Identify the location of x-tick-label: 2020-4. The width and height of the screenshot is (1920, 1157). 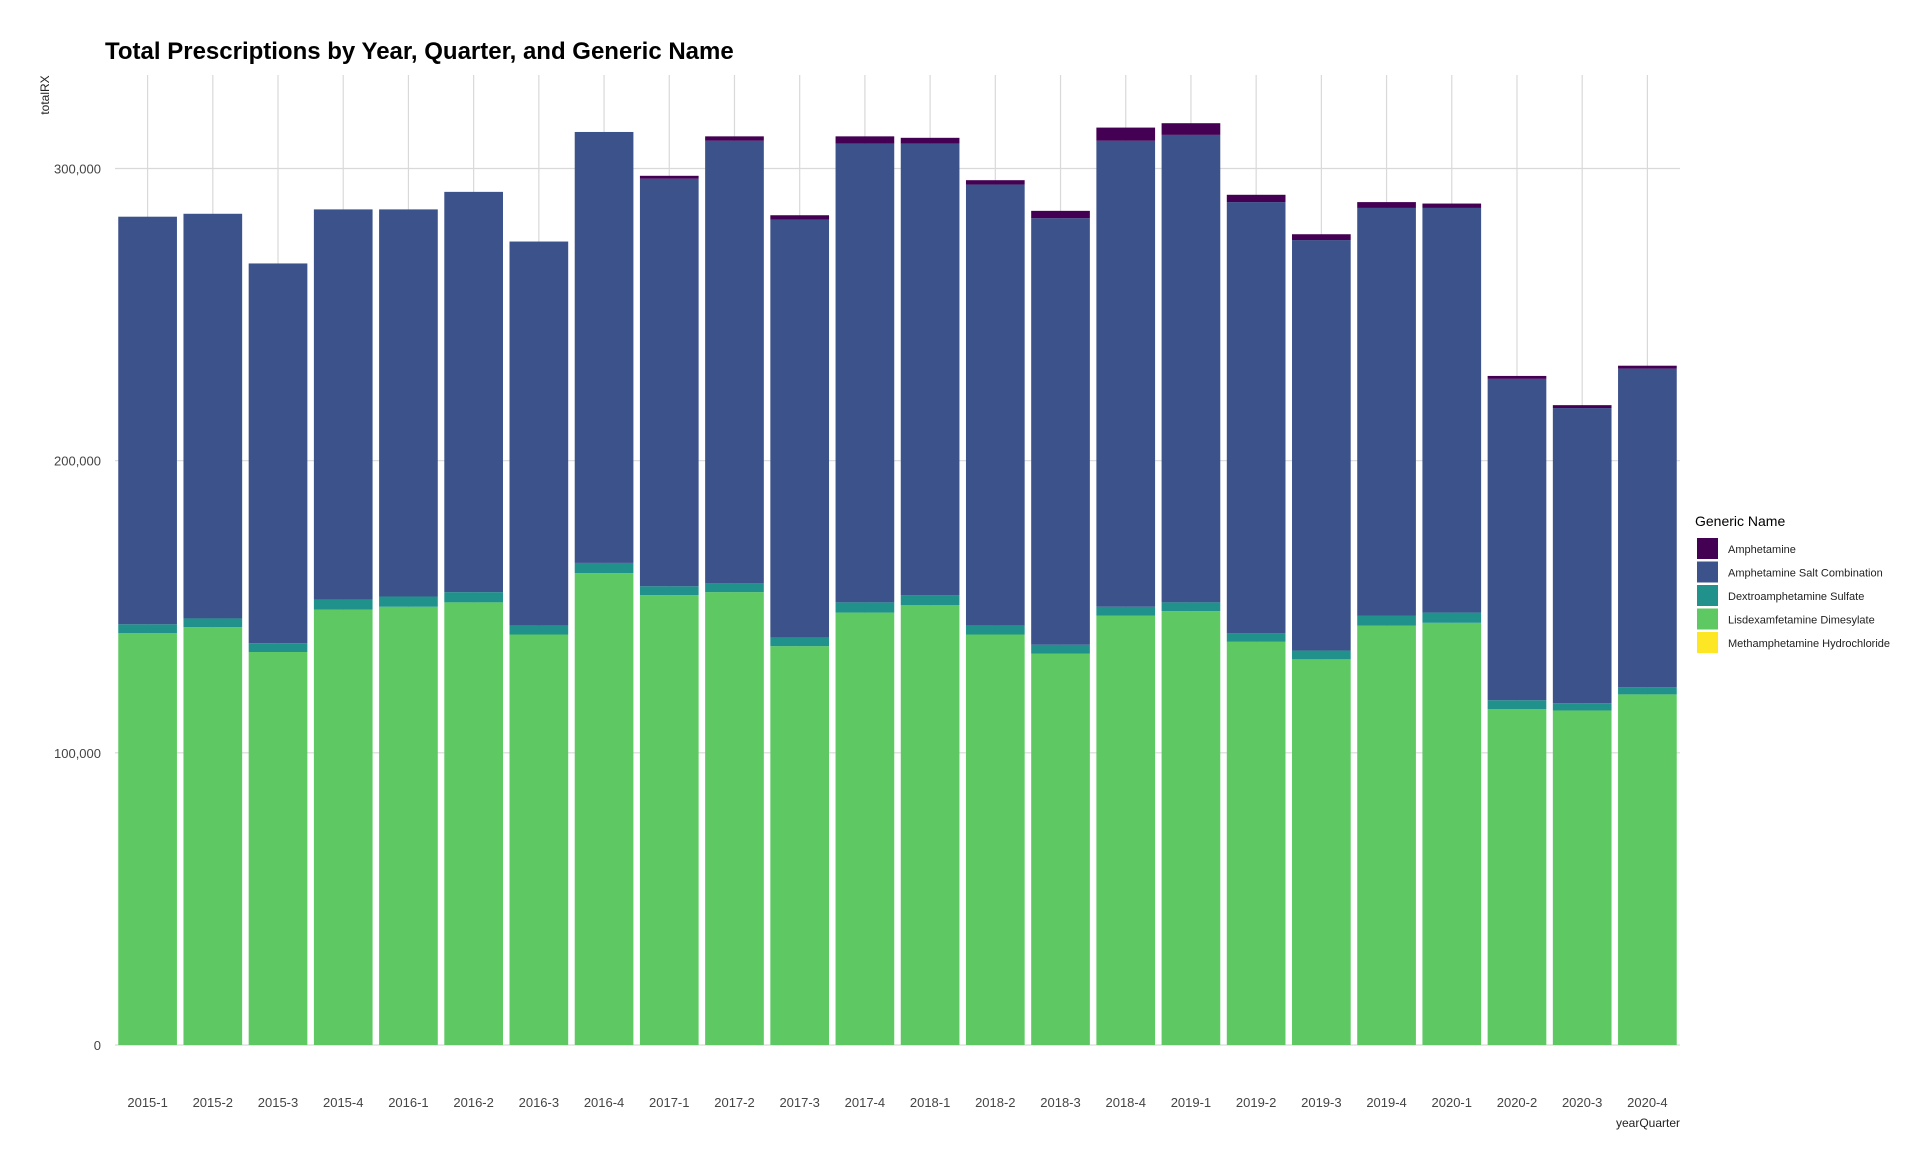
(1647, 1102).